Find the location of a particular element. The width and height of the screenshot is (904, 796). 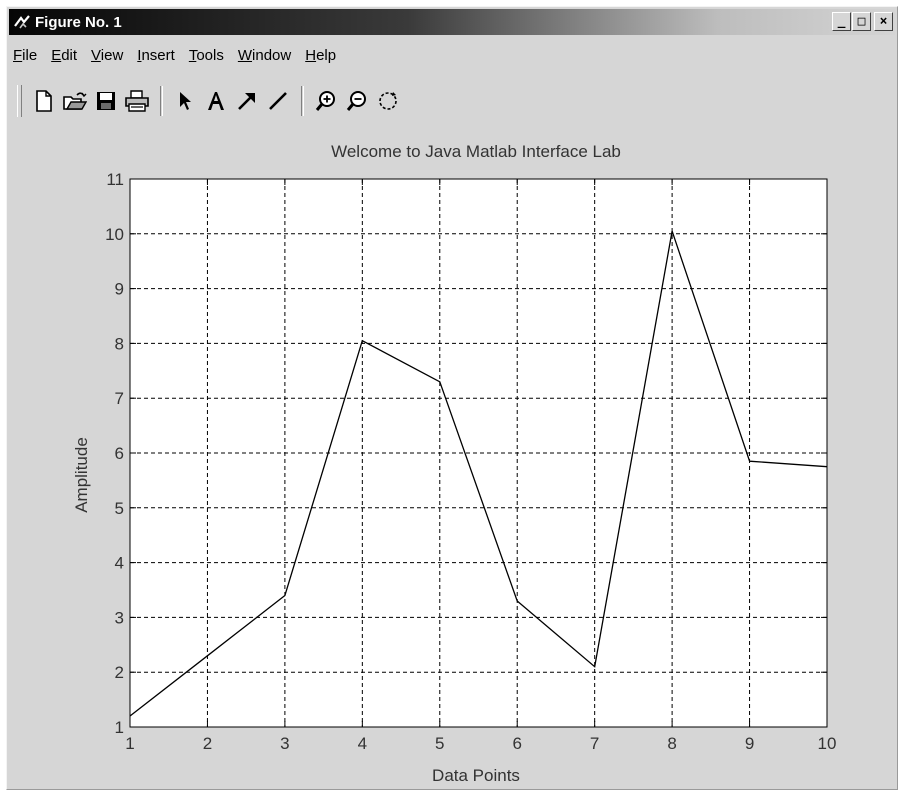

close-button: × is located at coordinates (883, 21).